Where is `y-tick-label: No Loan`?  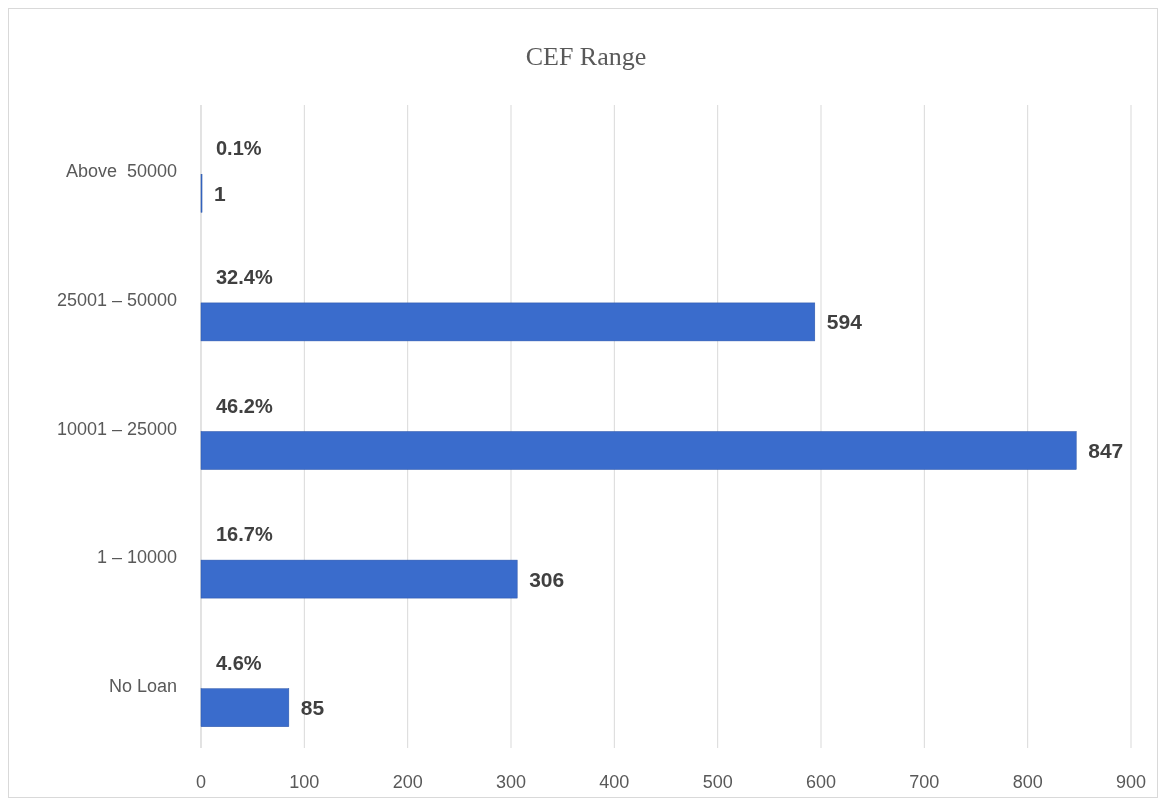 y-tick-label: No Loan is located at coordinates (142, 685).